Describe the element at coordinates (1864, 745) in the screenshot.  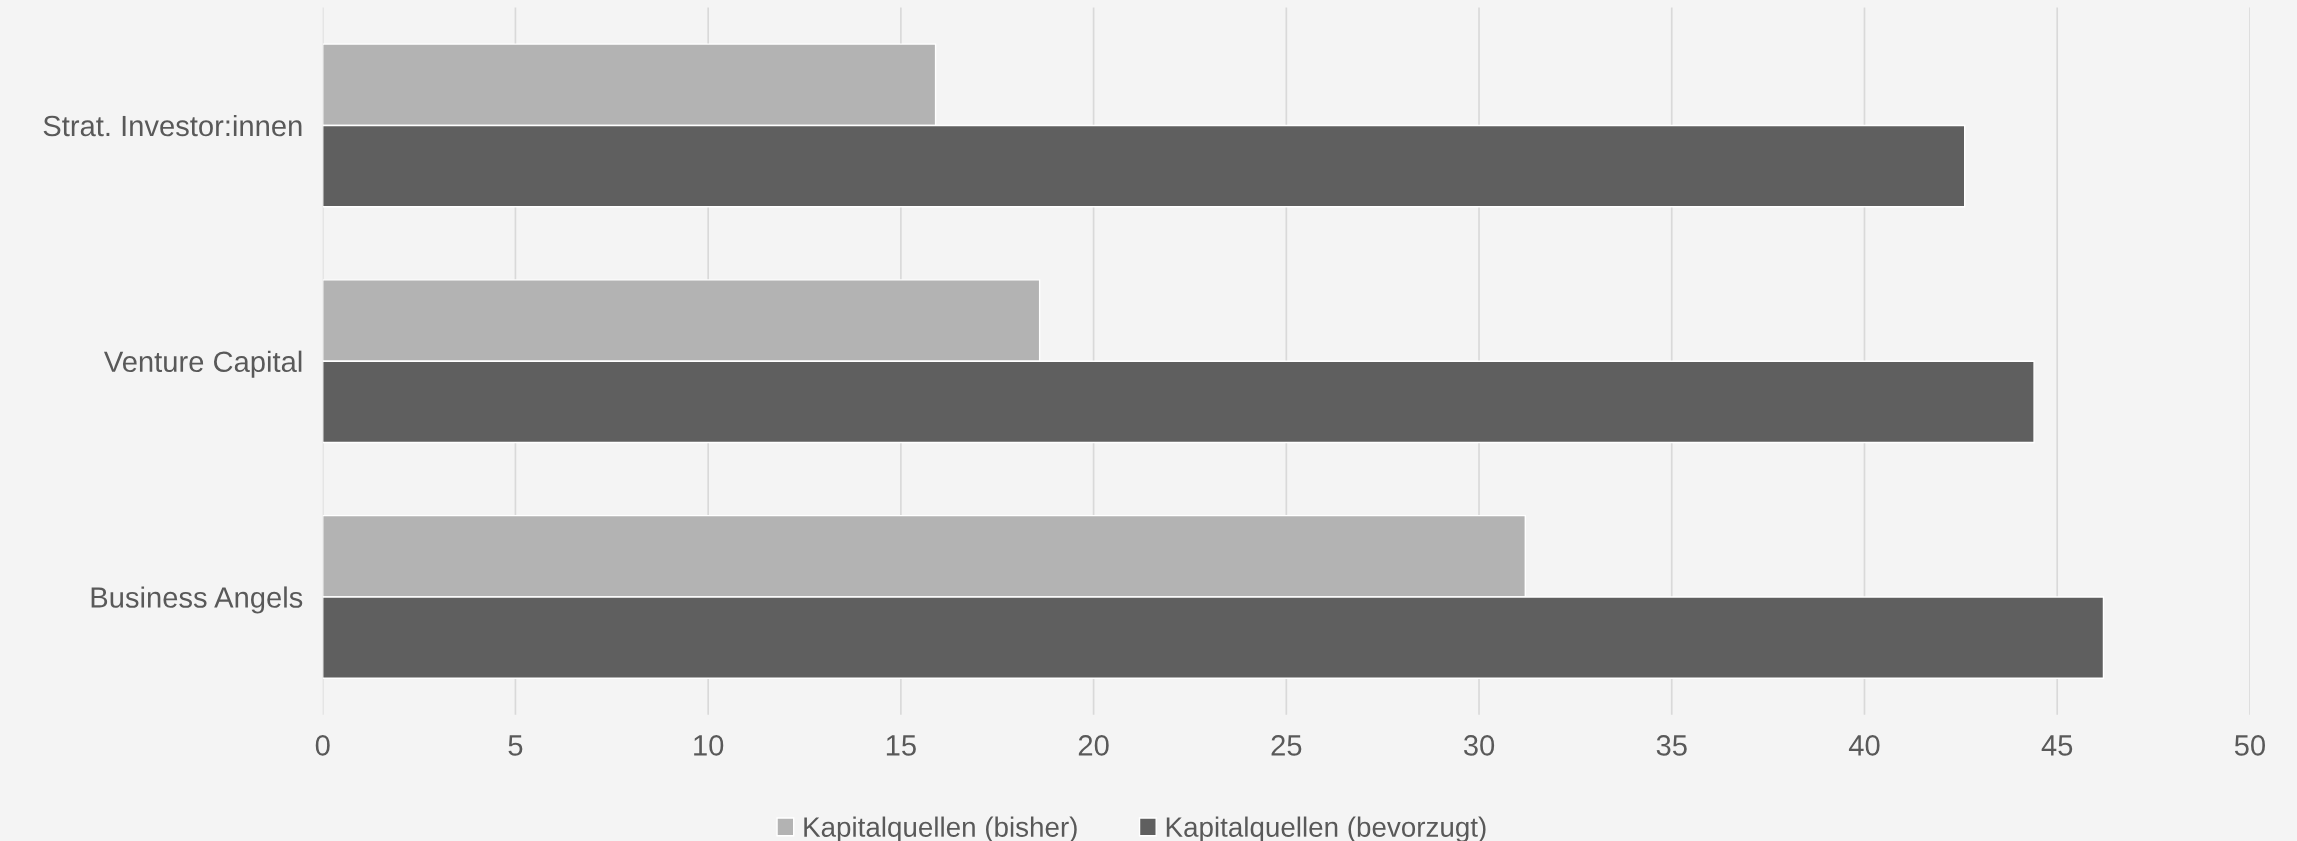
I see `x-tick-label: 40` at that location.